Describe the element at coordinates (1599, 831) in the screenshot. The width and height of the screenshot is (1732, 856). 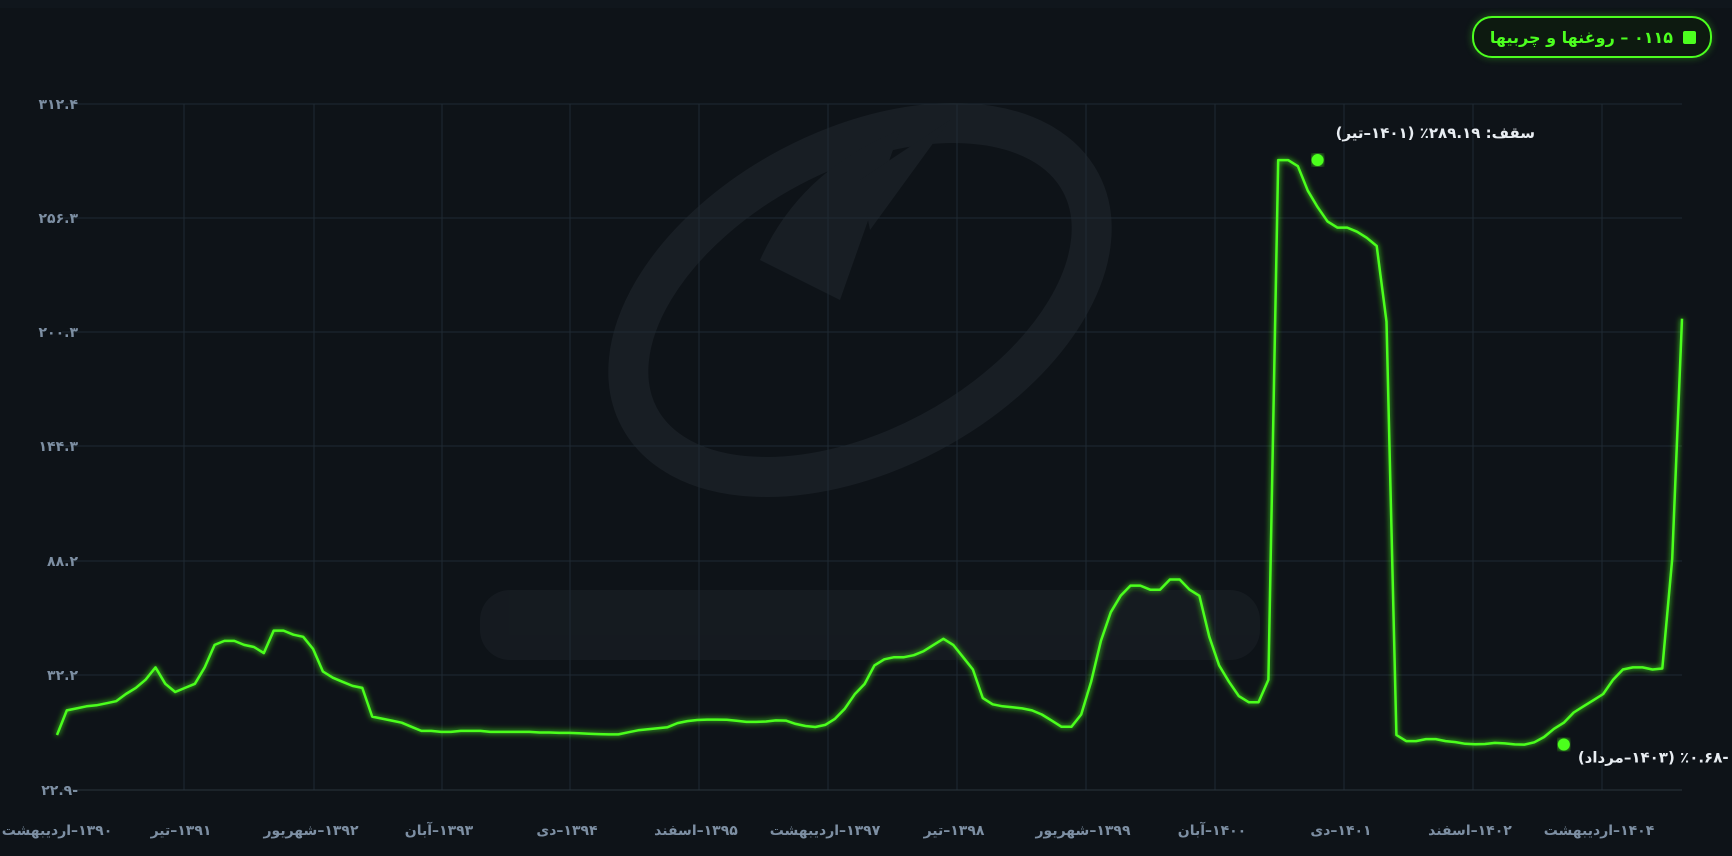
I see `x-tick-label: ۱۴۰۴–اردیبهشت` at that location.